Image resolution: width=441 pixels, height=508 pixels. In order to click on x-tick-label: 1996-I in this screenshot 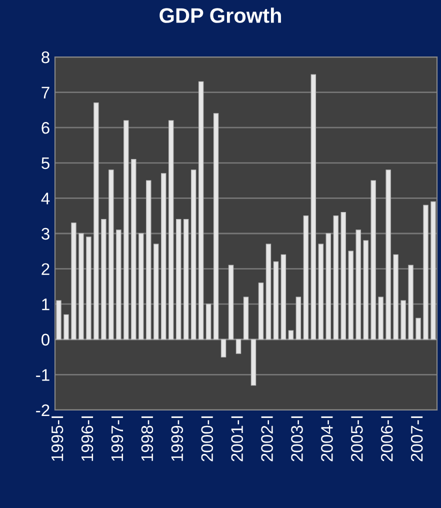, I will do `click(87, 438)`.